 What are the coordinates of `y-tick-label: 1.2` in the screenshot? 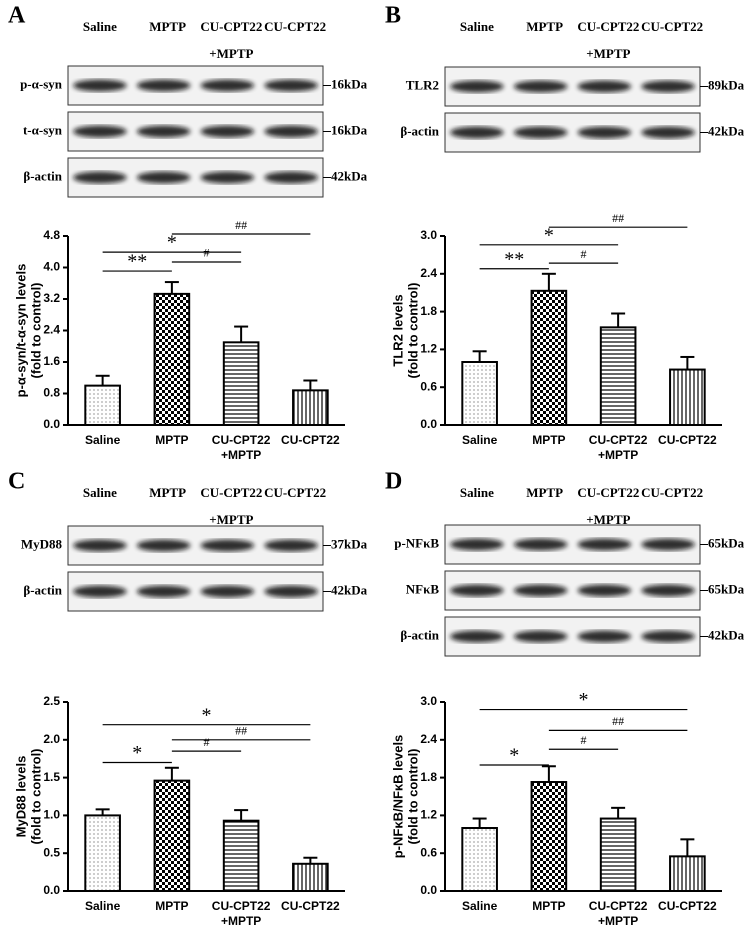 It's located at (428, 815).